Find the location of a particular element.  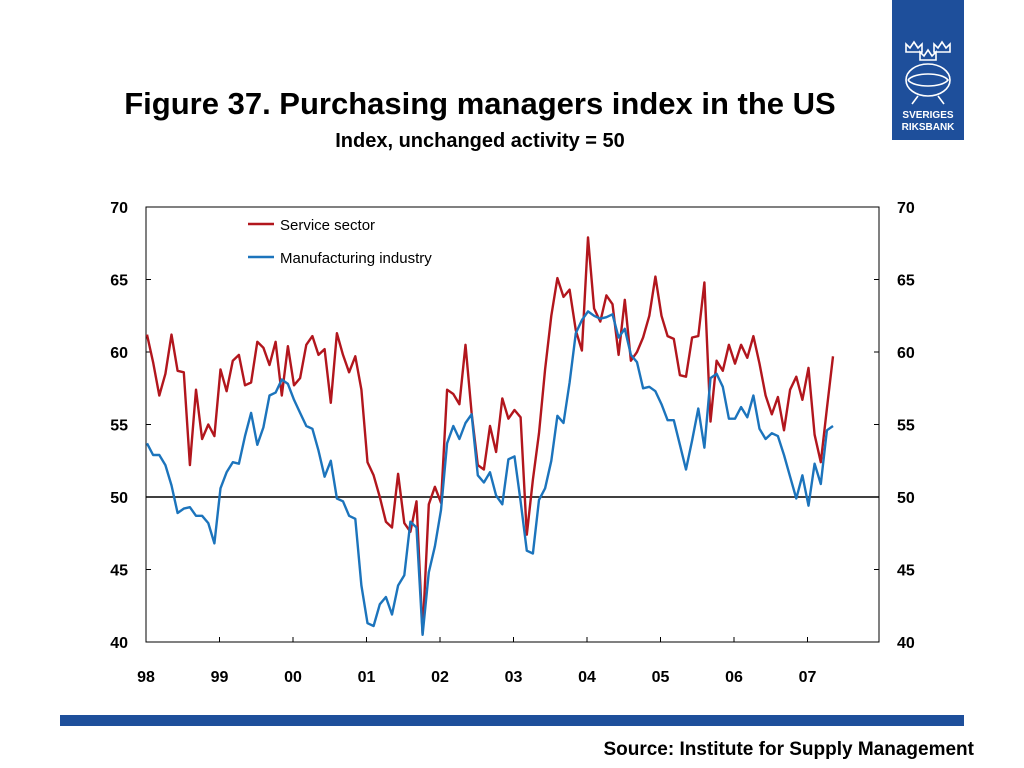

source-note: Source: Institute for Supply Management is located at coordinates (788, 749).